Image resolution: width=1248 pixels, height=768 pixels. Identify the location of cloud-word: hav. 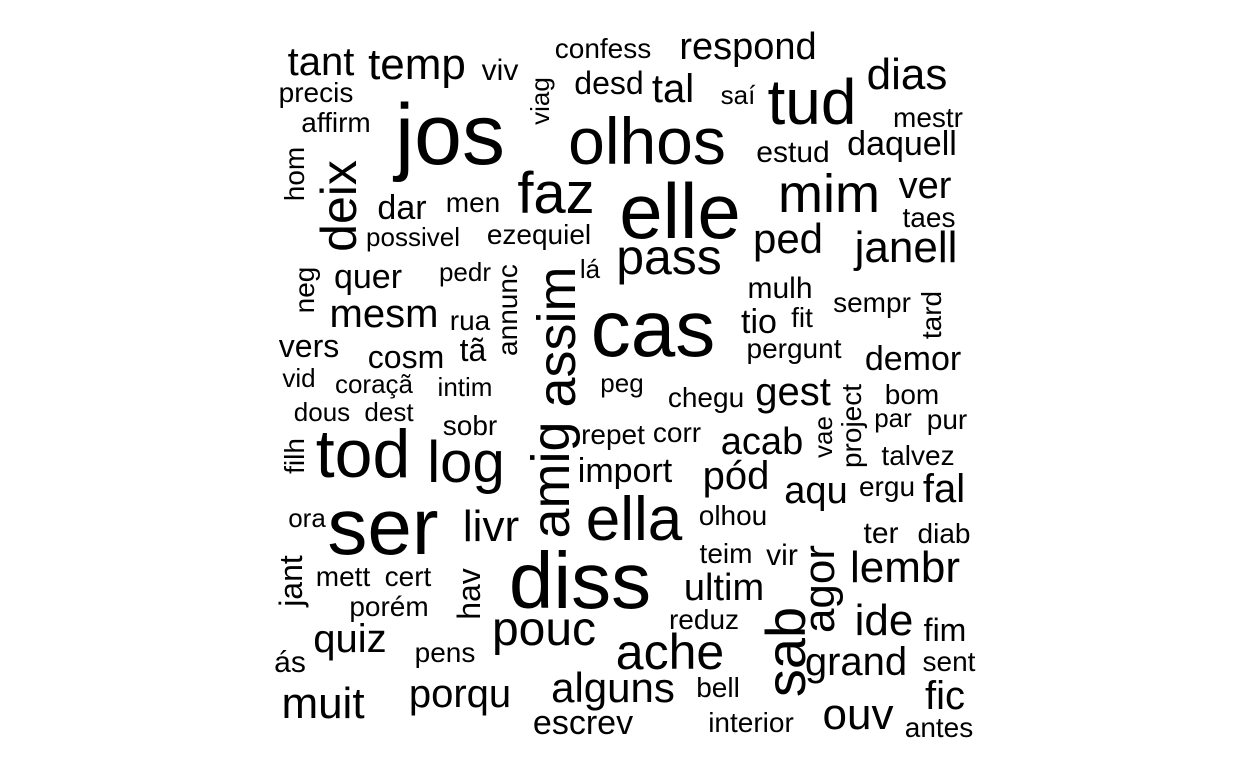
(469, 594).